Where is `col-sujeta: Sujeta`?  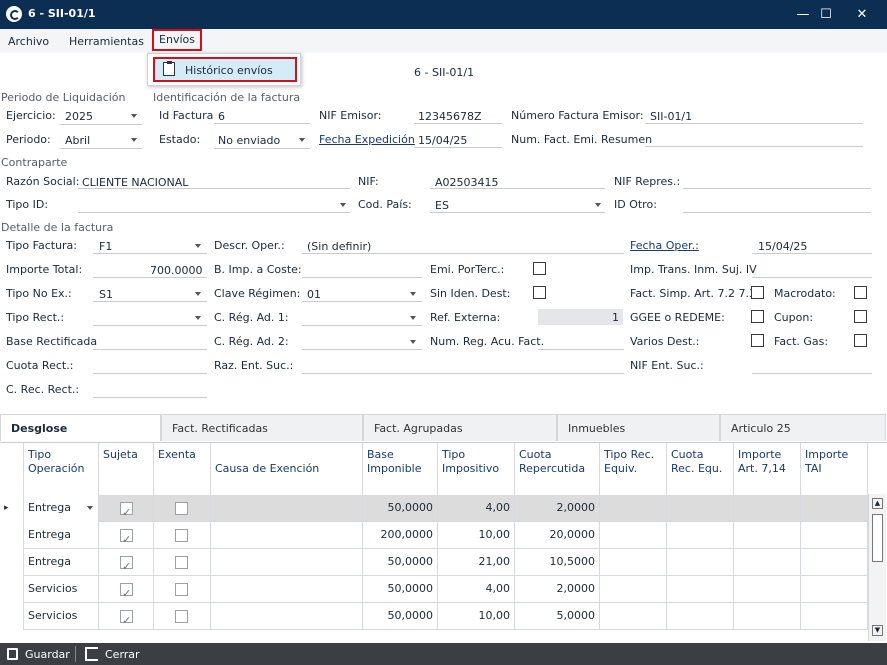 col-sujeta: Sujeta is located at coordinates (126, 469).